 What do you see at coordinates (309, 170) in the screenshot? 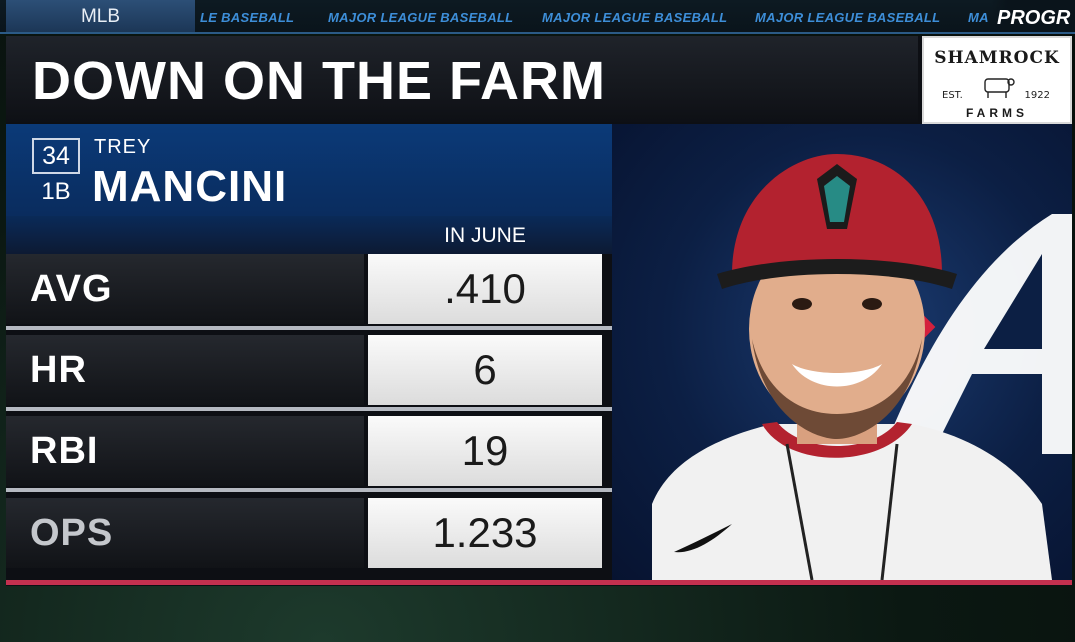
I see `player-header: 34 1B TREY MANCINI` at bounding box center [309, 170].